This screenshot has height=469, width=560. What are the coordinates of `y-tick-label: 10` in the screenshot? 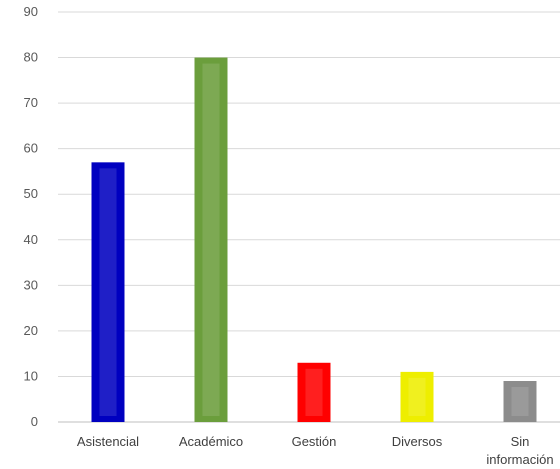 It's located at (31, 375).